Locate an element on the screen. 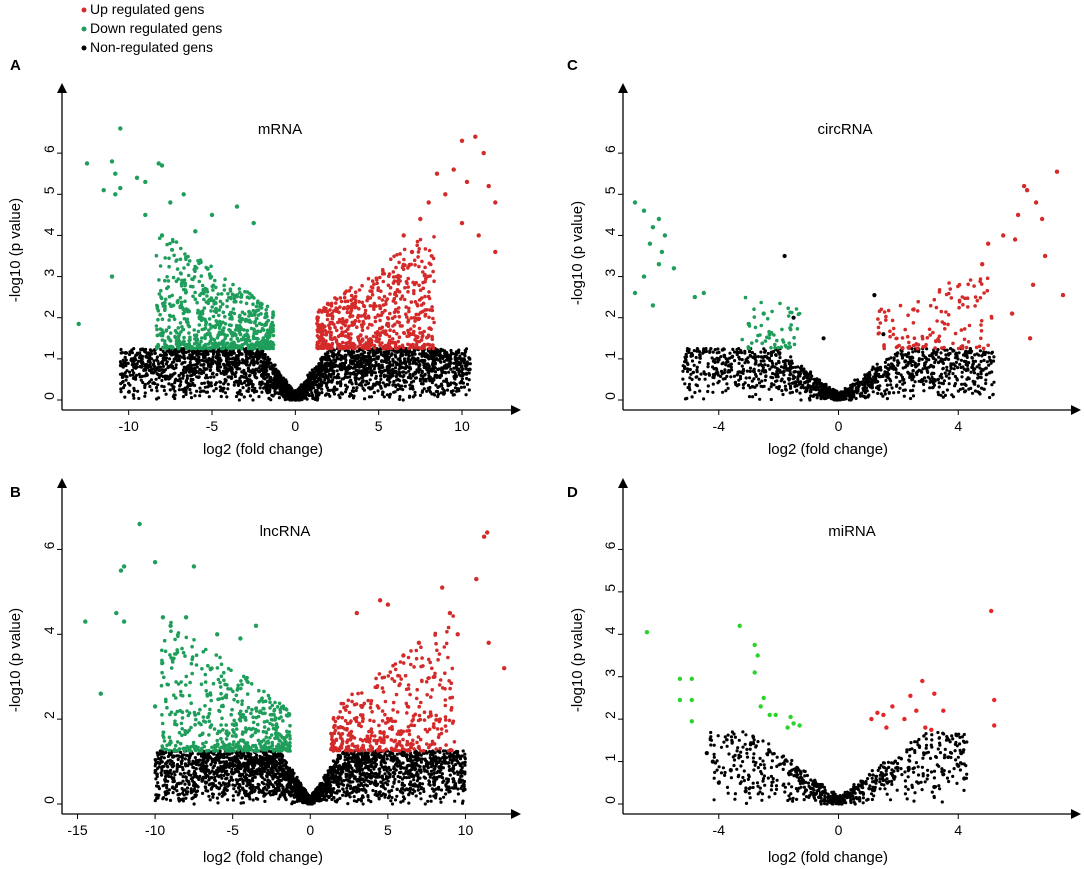  panel-a-x-tick-label: -10 is located at coordinates (129, 426).